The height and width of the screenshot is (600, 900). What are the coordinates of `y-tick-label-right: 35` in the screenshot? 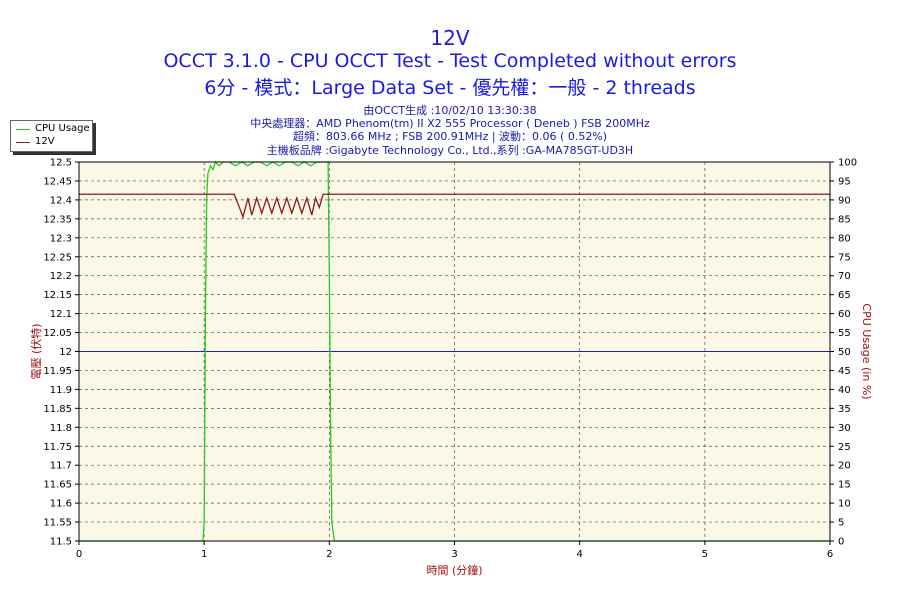 It's located at (844, 409).